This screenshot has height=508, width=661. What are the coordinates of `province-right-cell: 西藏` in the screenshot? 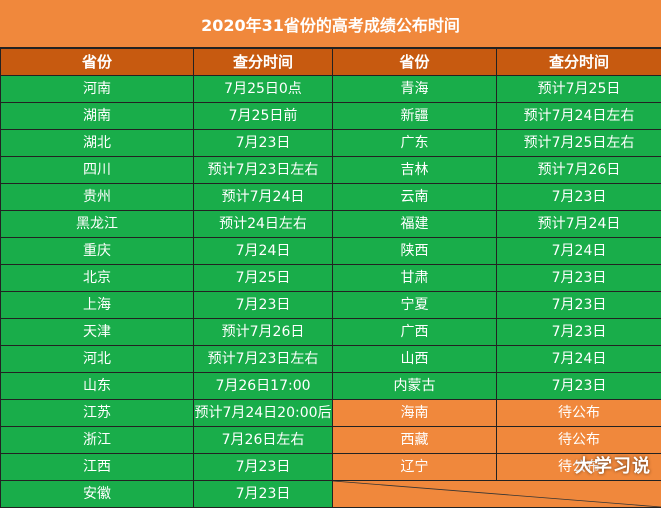 It's located at (415, 440).